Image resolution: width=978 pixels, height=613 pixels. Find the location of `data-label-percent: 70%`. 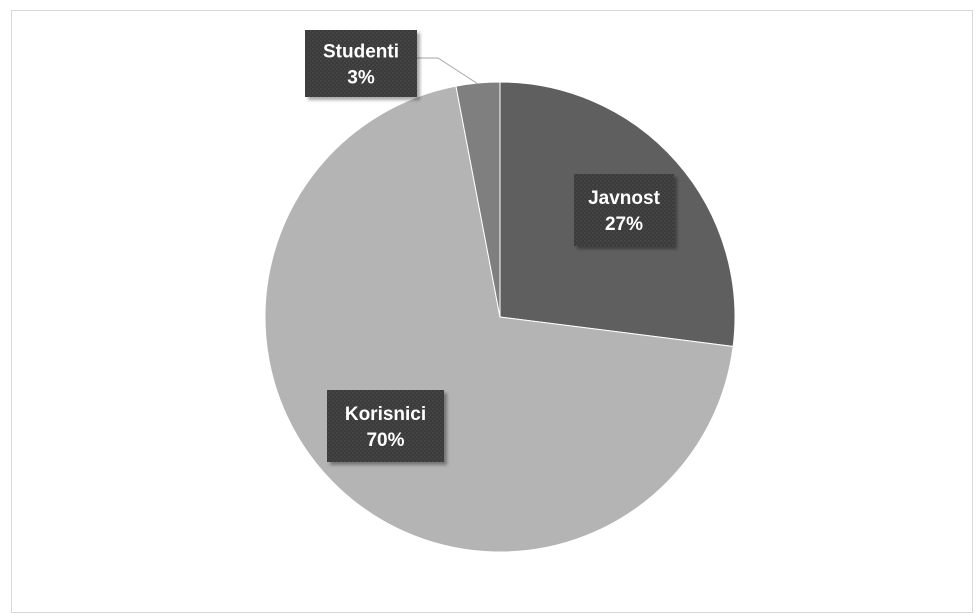

data-label-percent: 70% is located at coordinates (385, 440).